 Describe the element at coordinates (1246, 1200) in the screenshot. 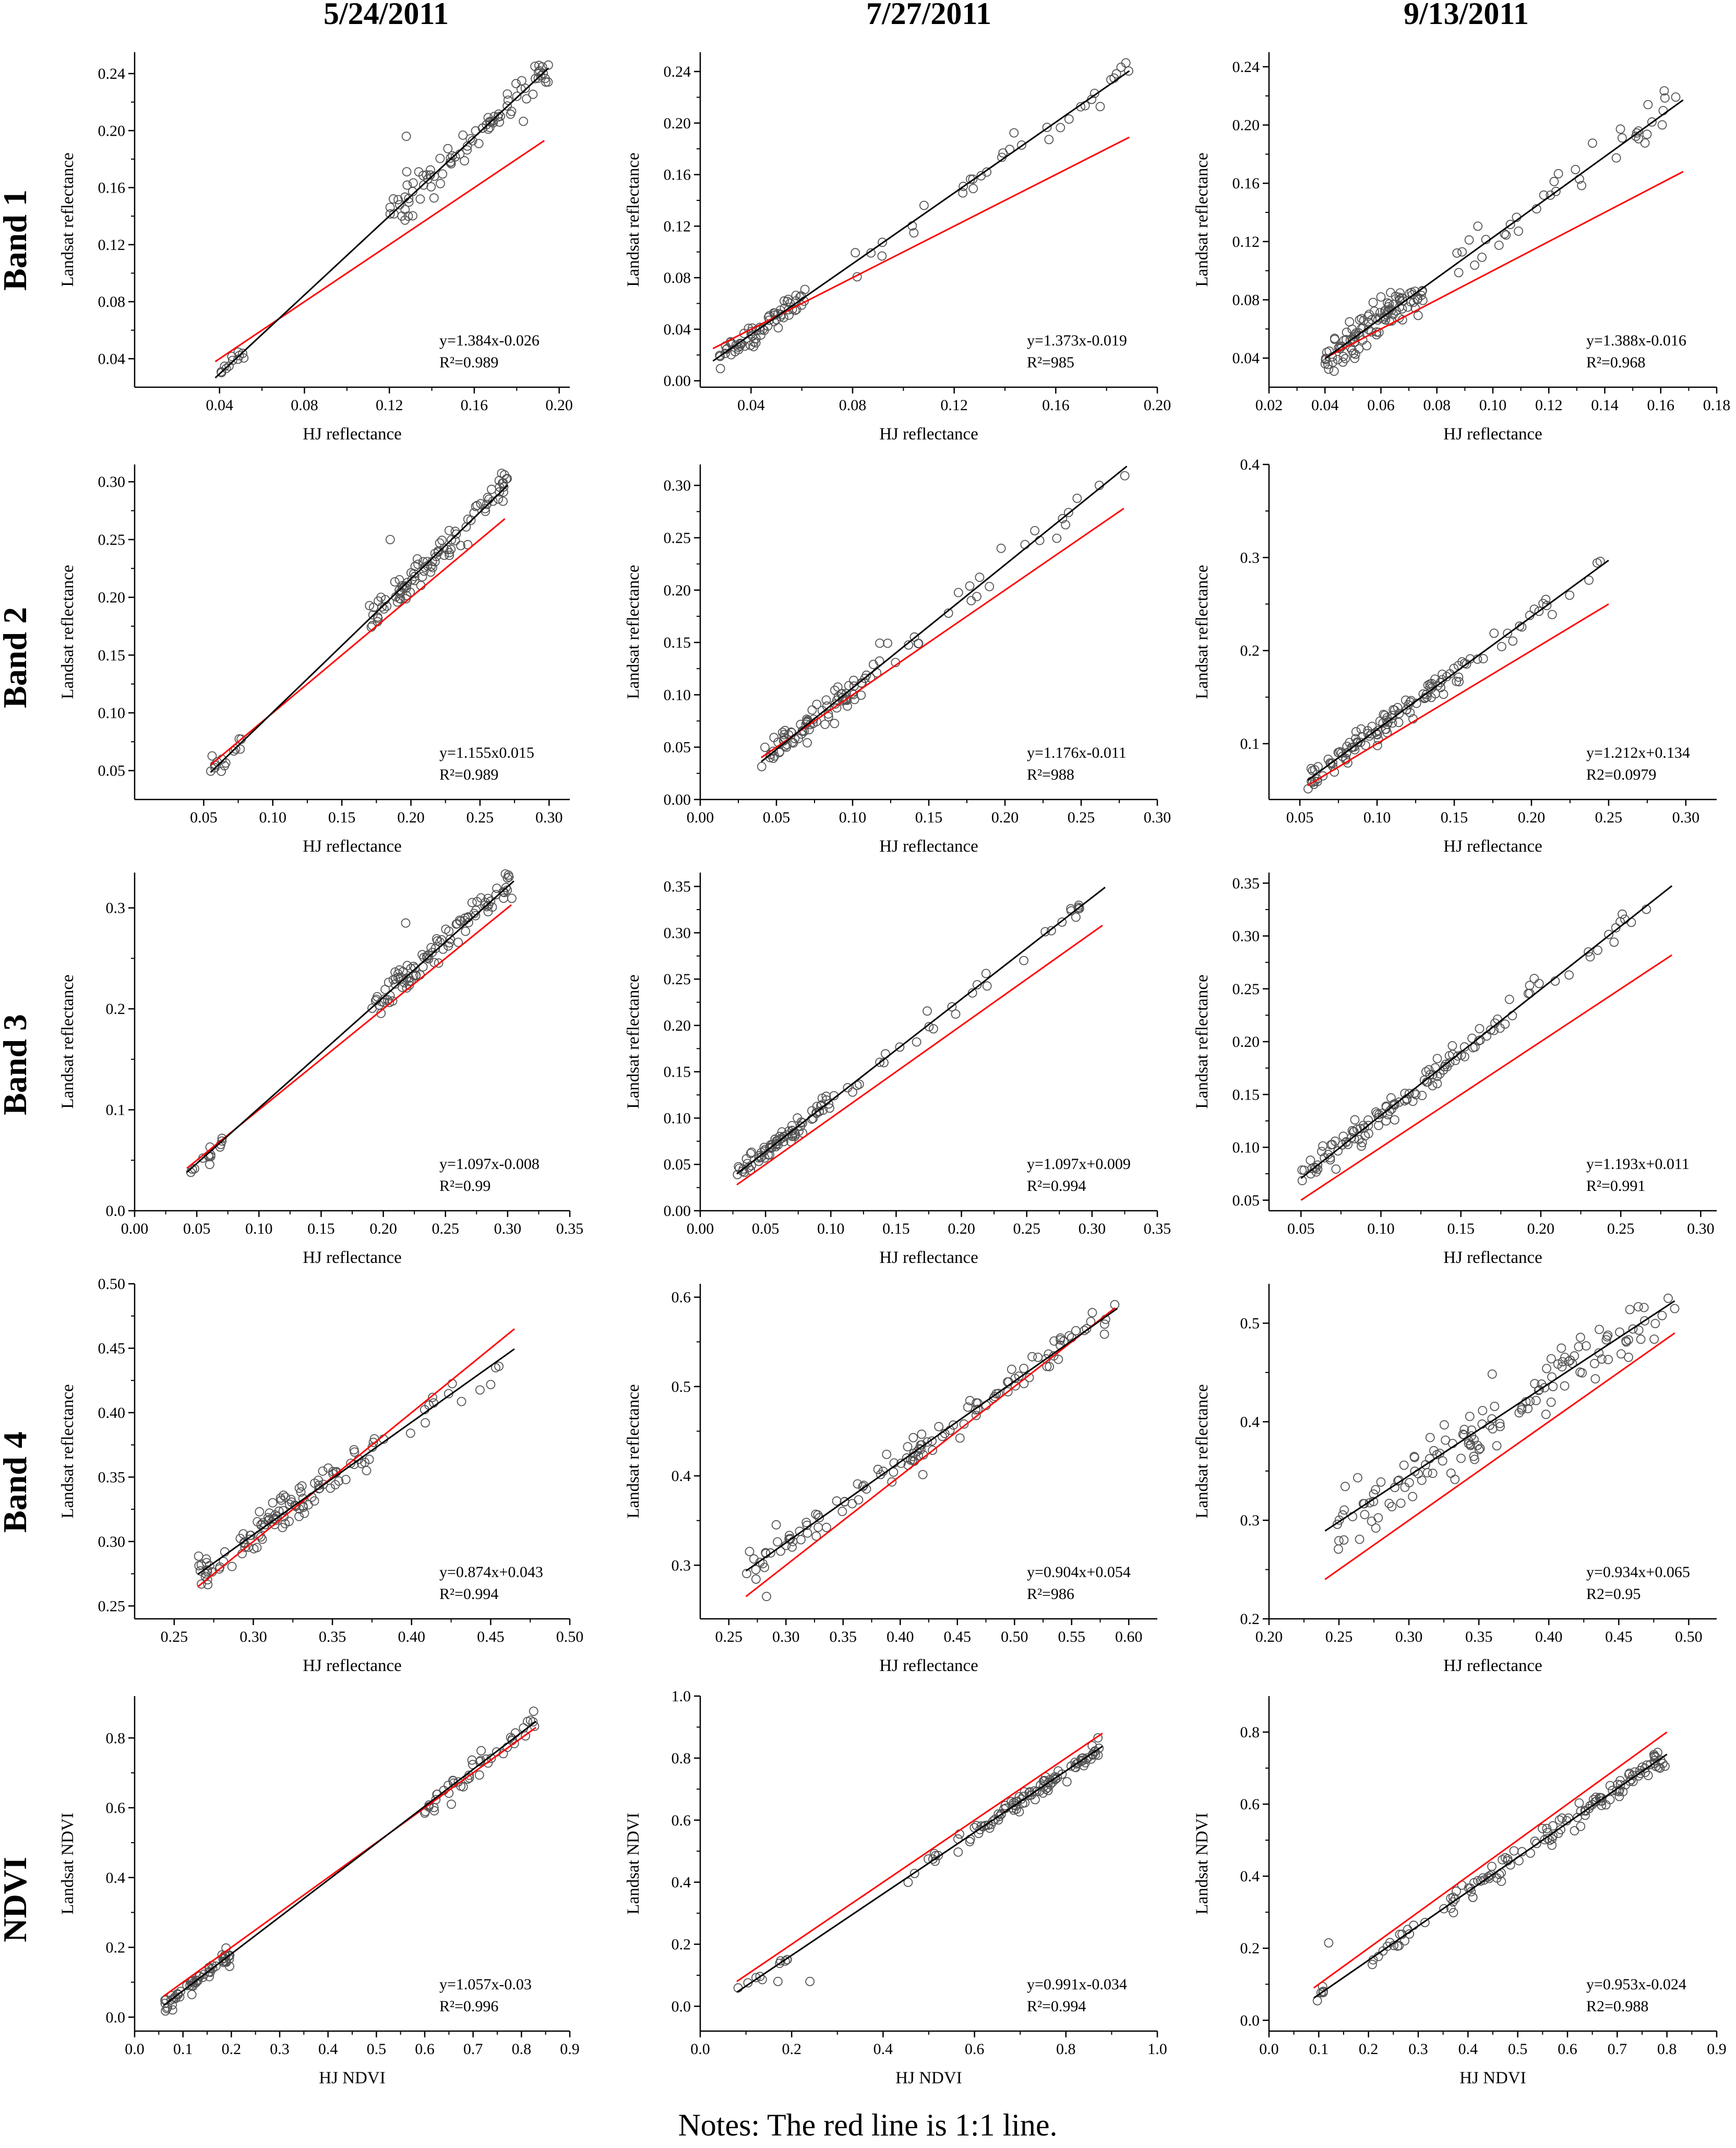

I see `y-tick-label: 0.05` at that location.